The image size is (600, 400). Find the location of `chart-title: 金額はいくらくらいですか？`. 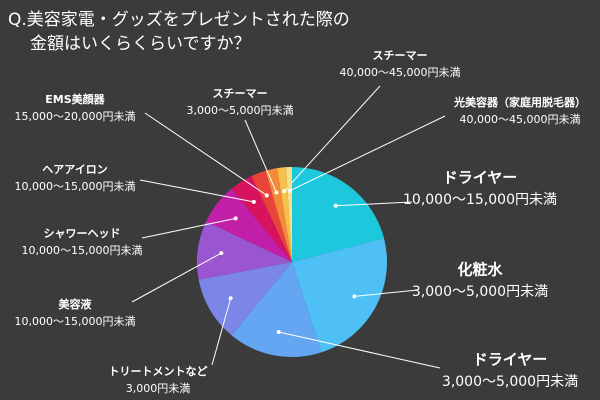

chart-title: 金額はいくらくらいですか？ is located at coordinates (140, 44).